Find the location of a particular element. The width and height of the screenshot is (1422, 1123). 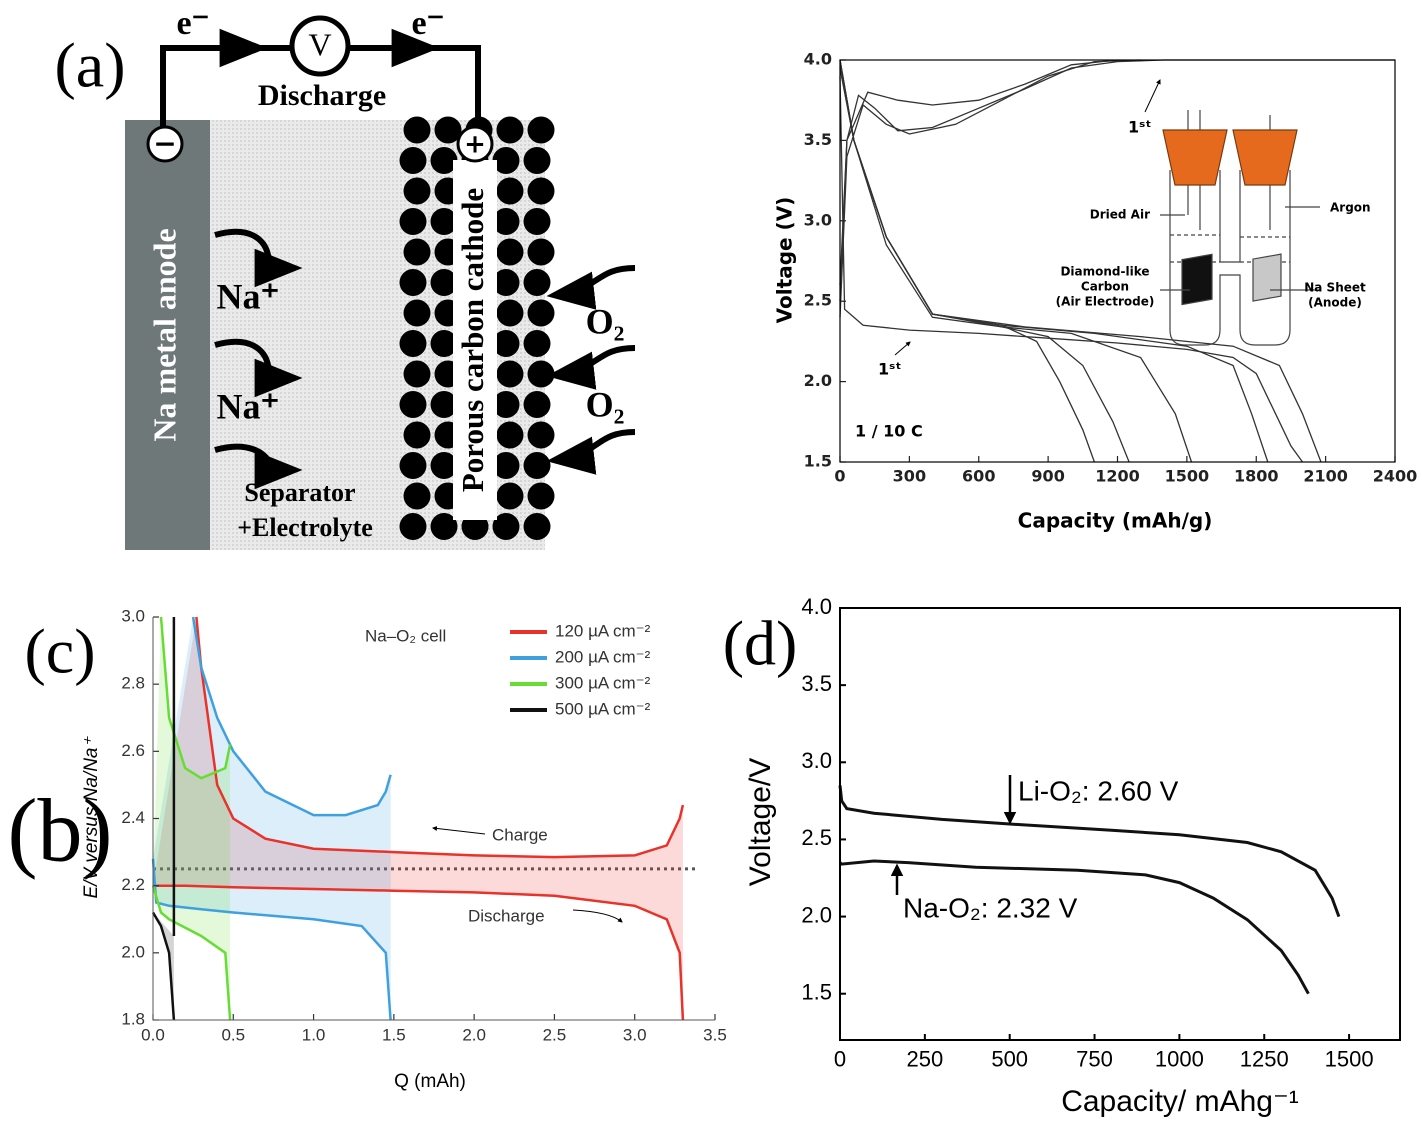

x-axis-label: Capacity (mAh/g) is located at coordinates (1115, 521).